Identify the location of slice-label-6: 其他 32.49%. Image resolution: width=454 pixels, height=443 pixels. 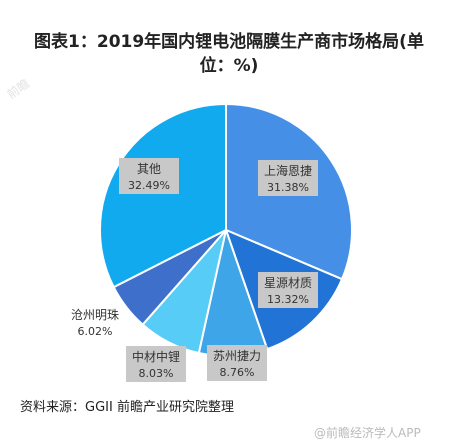
(149, 176).